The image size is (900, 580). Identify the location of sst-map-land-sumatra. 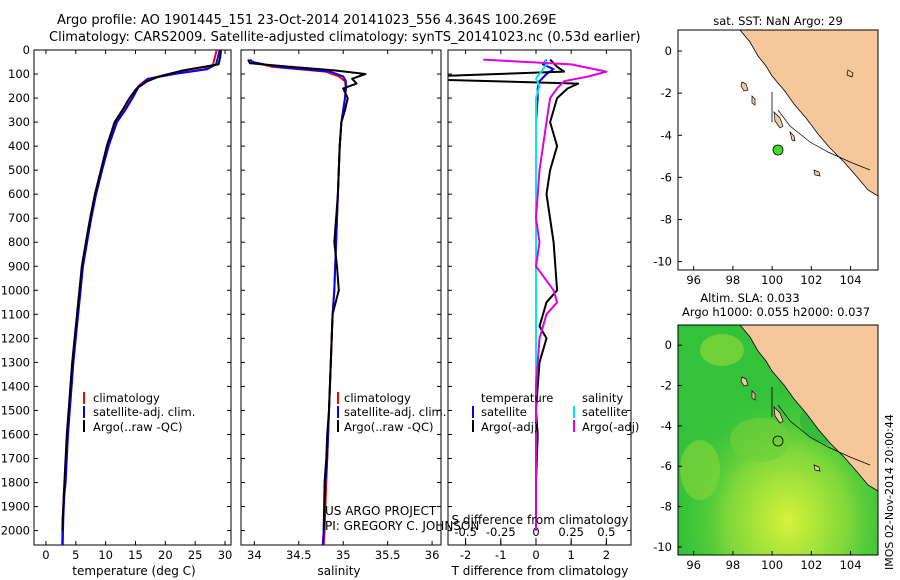
(808, 113).